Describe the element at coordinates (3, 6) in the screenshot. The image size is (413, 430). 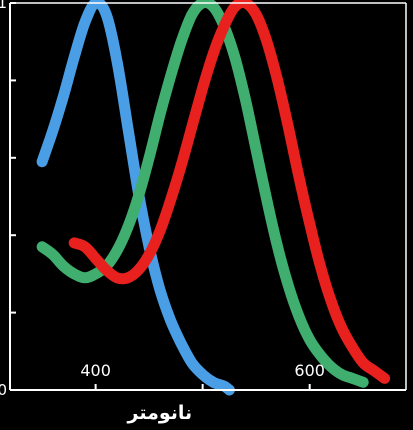
I see `y-tick-label-1: 1` at that location.